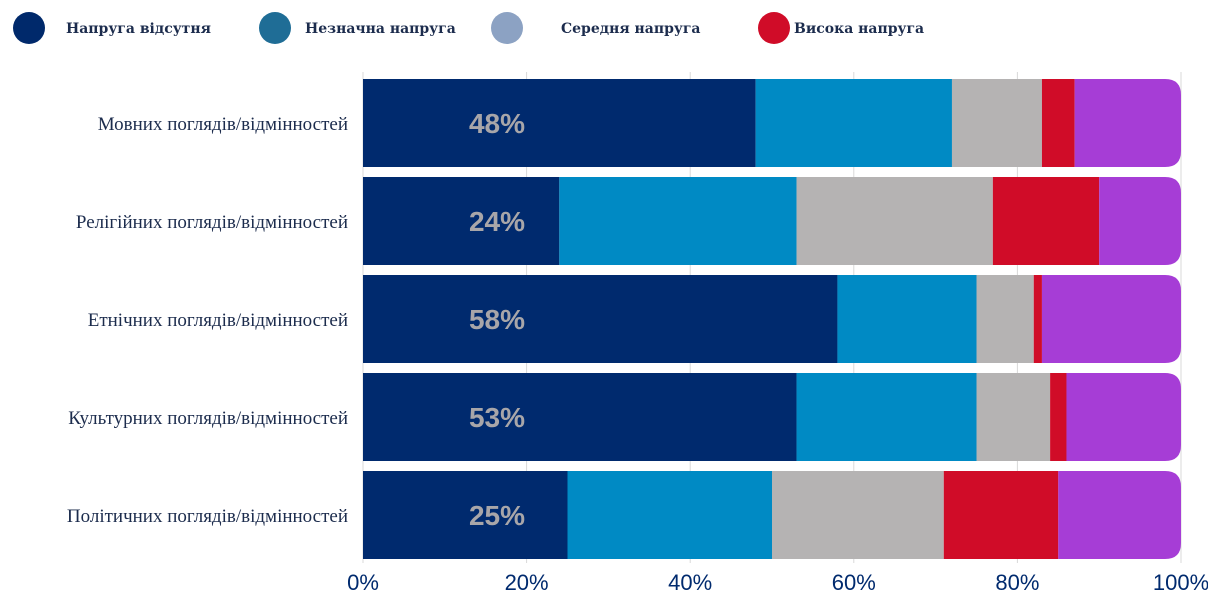  I want to click on data-label: 25%, so click(497, 515).